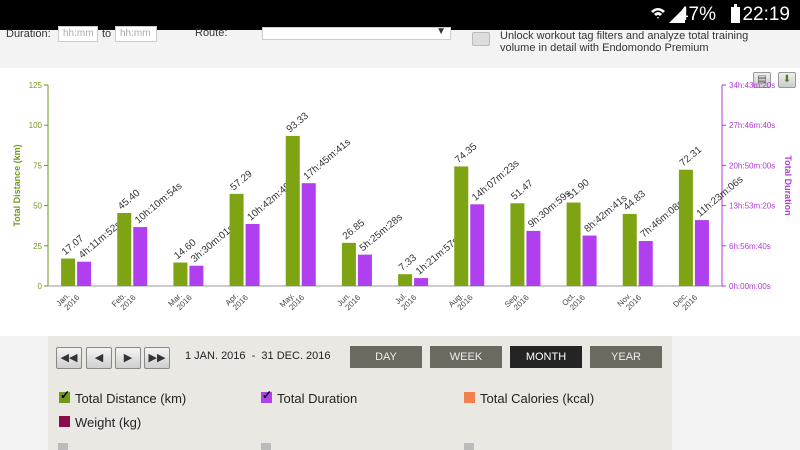 Image resolution: width=800 pixels, height=450 pixels. Describe the element at coordinates (131, 398) in the screenshot. I see `legend-label: Total Distance (km)` at that location.